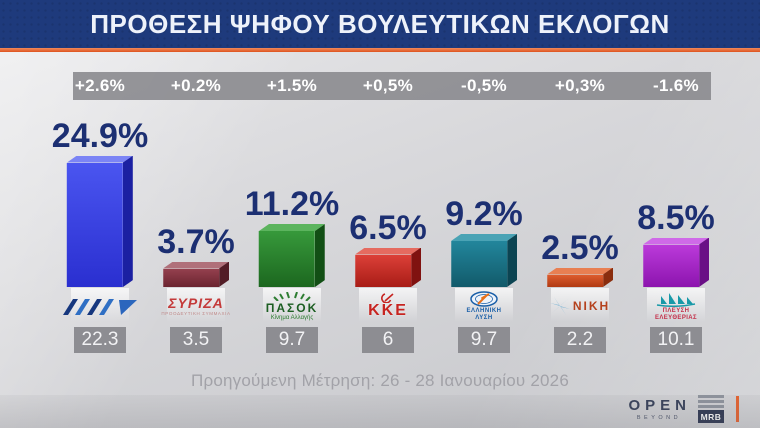 The height and width of the screenshot is (428, 760). I want to click on page-title: ΠΡΟΘΕΣΗ ΨΗΦΟΥ ΒΟΥΛΕΥΤΙΚΩΝ ΕΚΛΟΓΩΝ, so click(380, 23).